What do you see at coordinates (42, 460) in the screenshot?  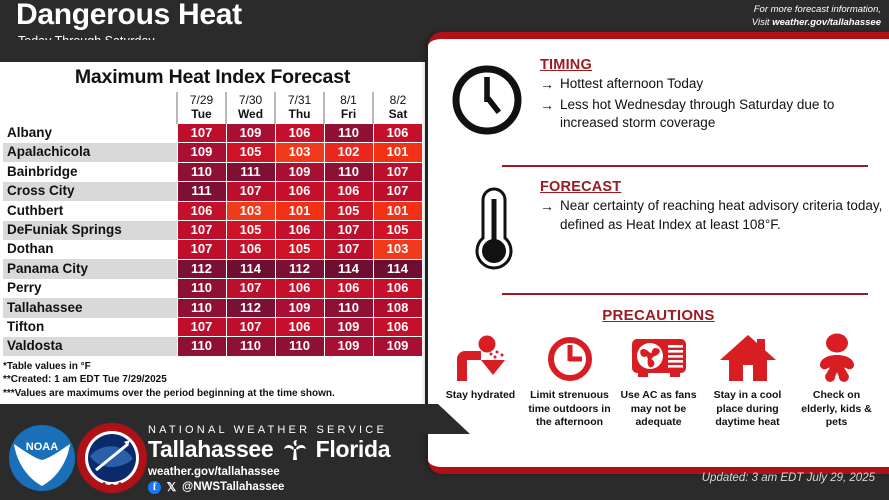 I see `noaa-logo: NOAA` at bounding box center [42, 460].